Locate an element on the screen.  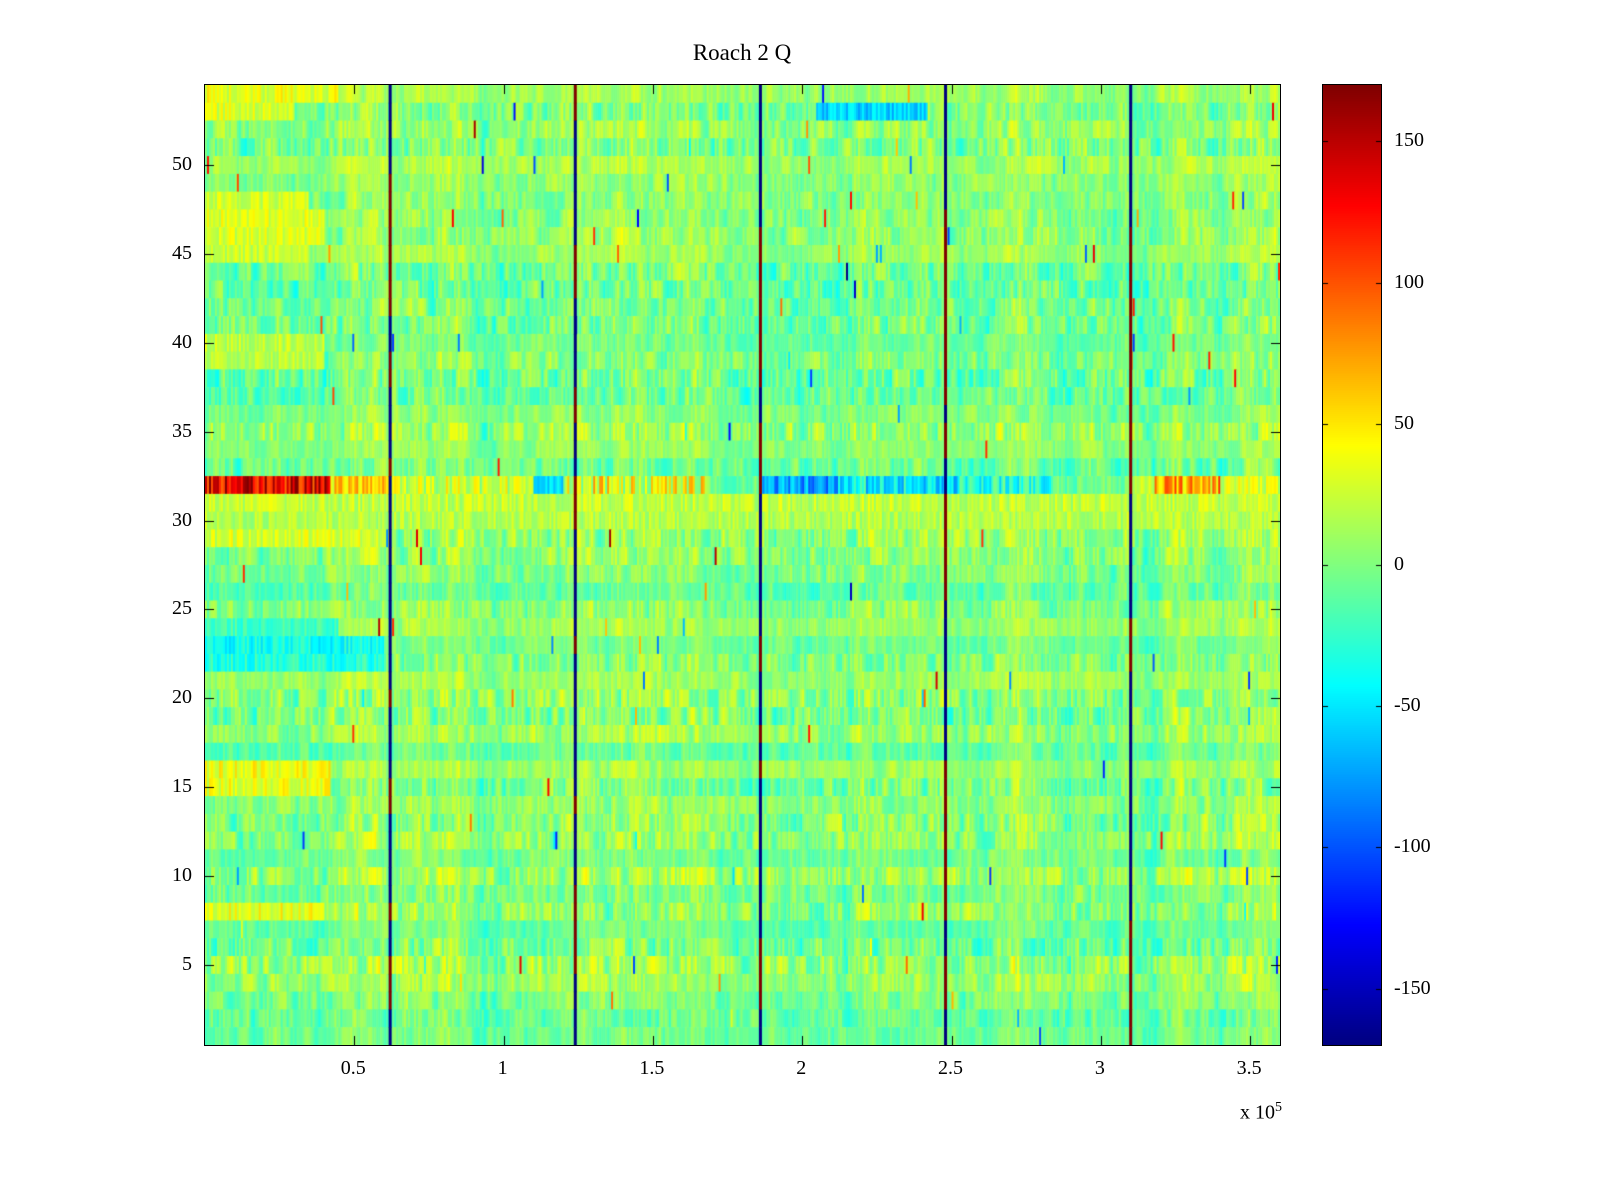
y-axis-tick-label: 50 is located at coordinates (182, 164).